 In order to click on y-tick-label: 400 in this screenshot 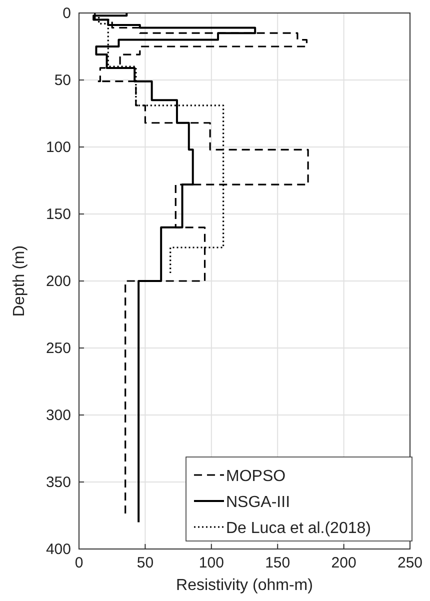, I will do `click(58, 549)`.